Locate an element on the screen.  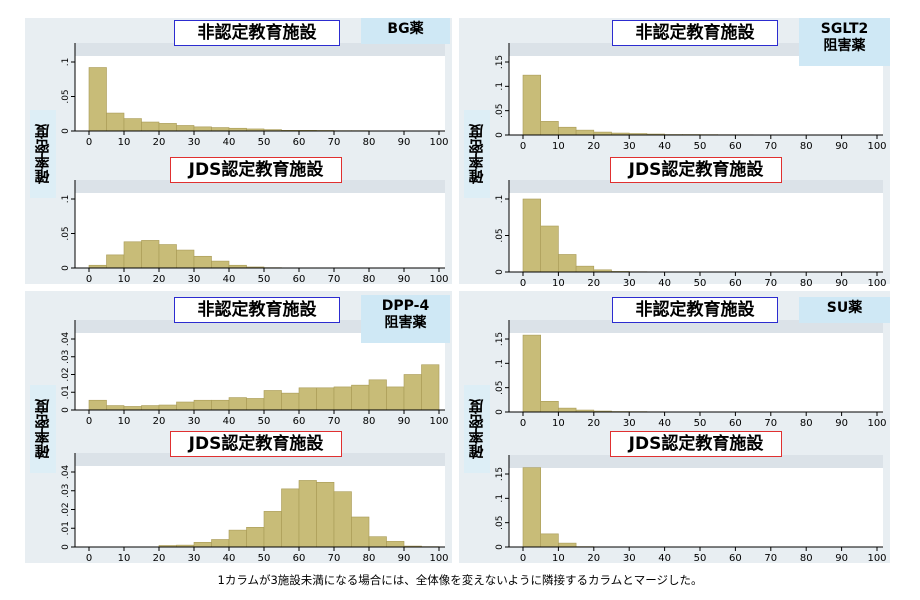
y-tick-label: .03 is located at coordinates (66, 491).